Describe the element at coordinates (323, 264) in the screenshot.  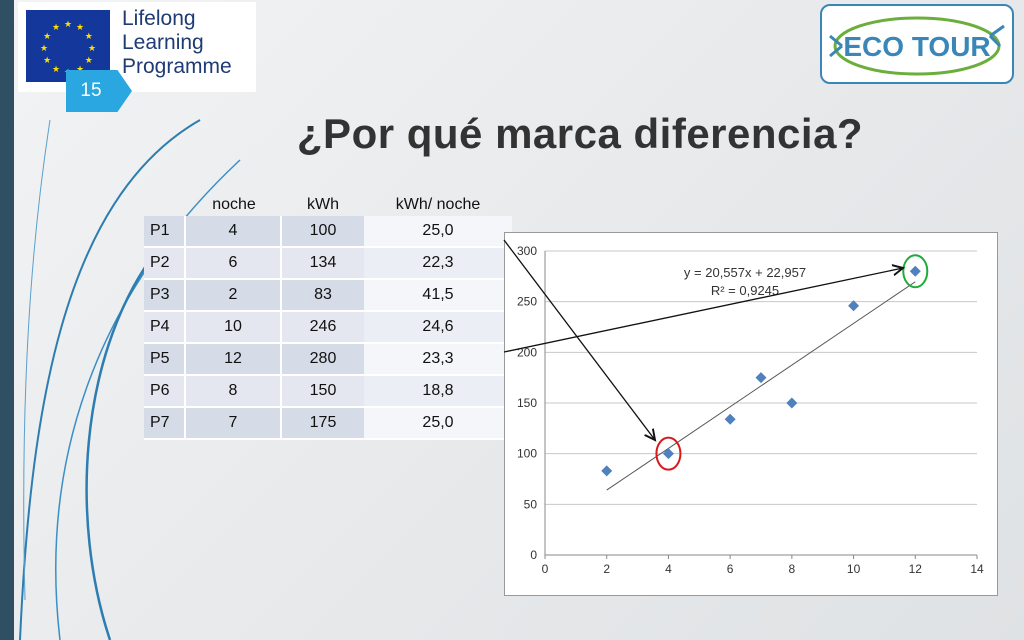
I see `cell-kwh: 134` at that location.